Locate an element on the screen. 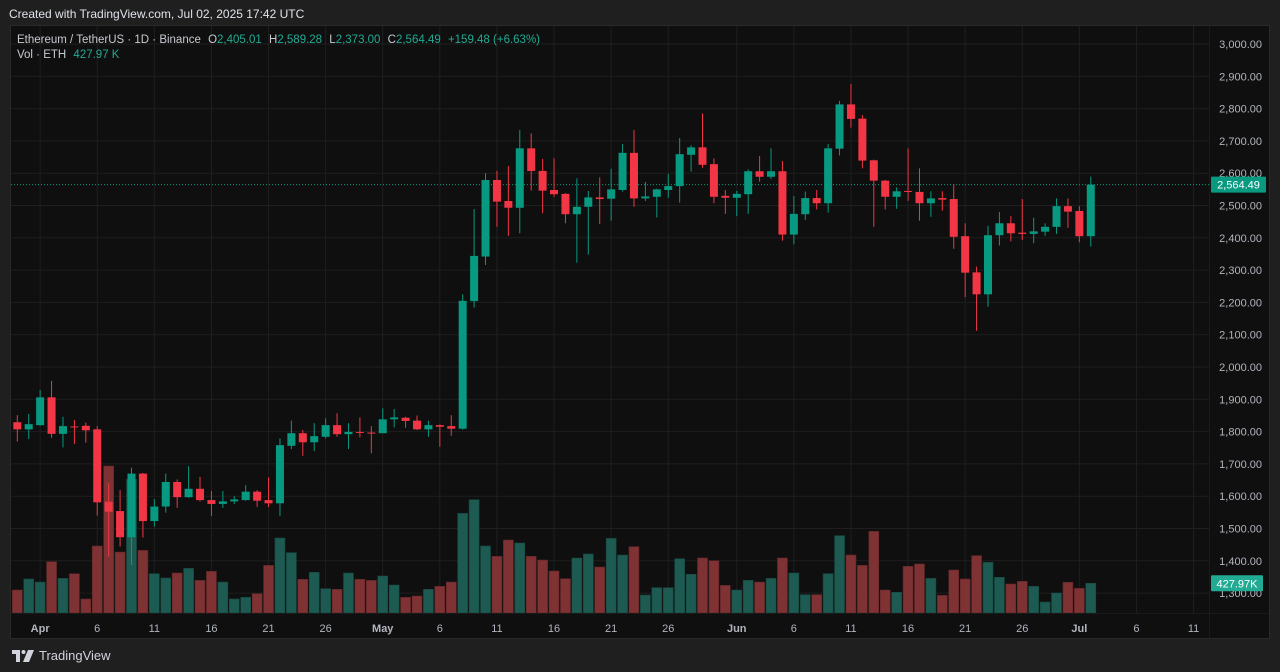 The width and height of the screenshot is (1280, 672). volume-label: Vol · ETH is located at coordinates (42, 55).